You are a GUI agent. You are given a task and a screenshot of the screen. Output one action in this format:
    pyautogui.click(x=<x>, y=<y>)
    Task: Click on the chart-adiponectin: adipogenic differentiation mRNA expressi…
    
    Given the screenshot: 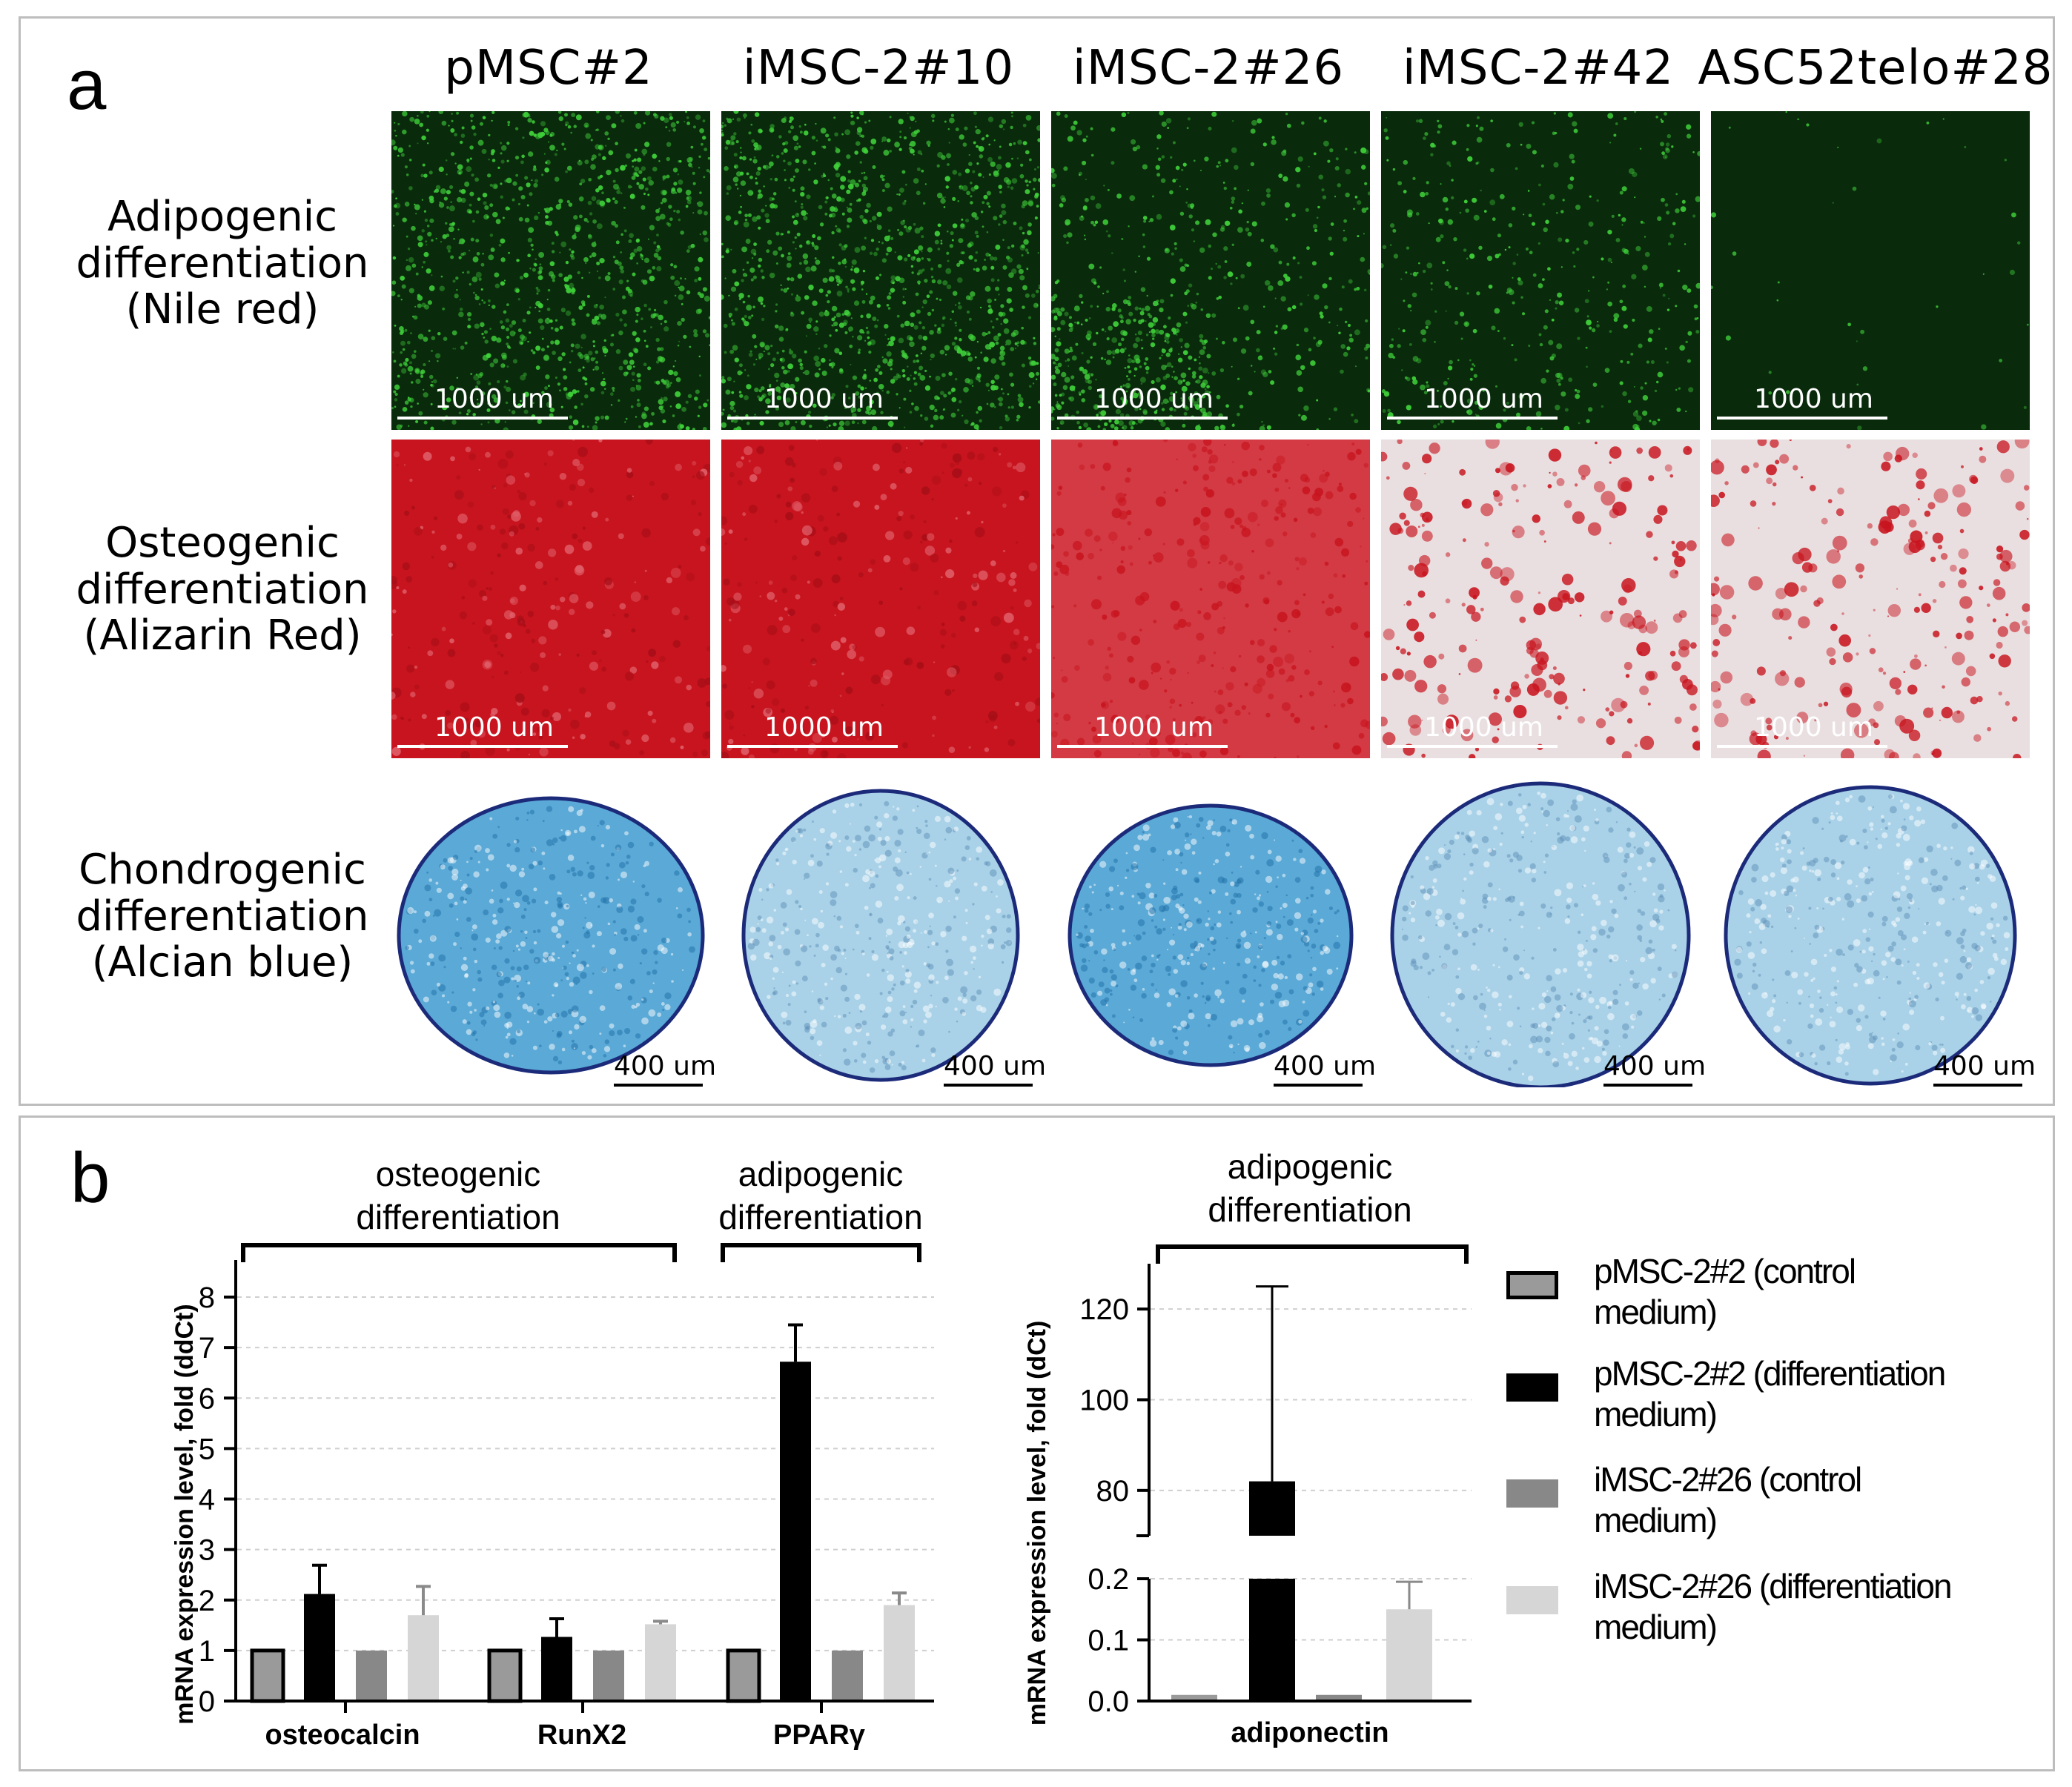 What is the action you would take?
    pyautogui.click(x=1247, y=1447)
    